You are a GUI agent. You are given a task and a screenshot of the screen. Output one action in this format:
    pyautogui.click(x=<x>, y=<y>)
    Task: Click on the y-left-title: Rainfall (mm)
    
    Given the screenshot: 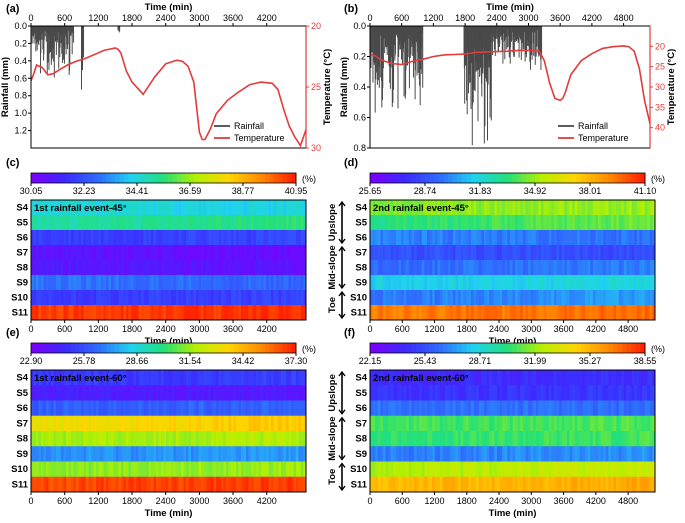 What is the action you would take?
    pyautogui.click(x=344, y=87)
    